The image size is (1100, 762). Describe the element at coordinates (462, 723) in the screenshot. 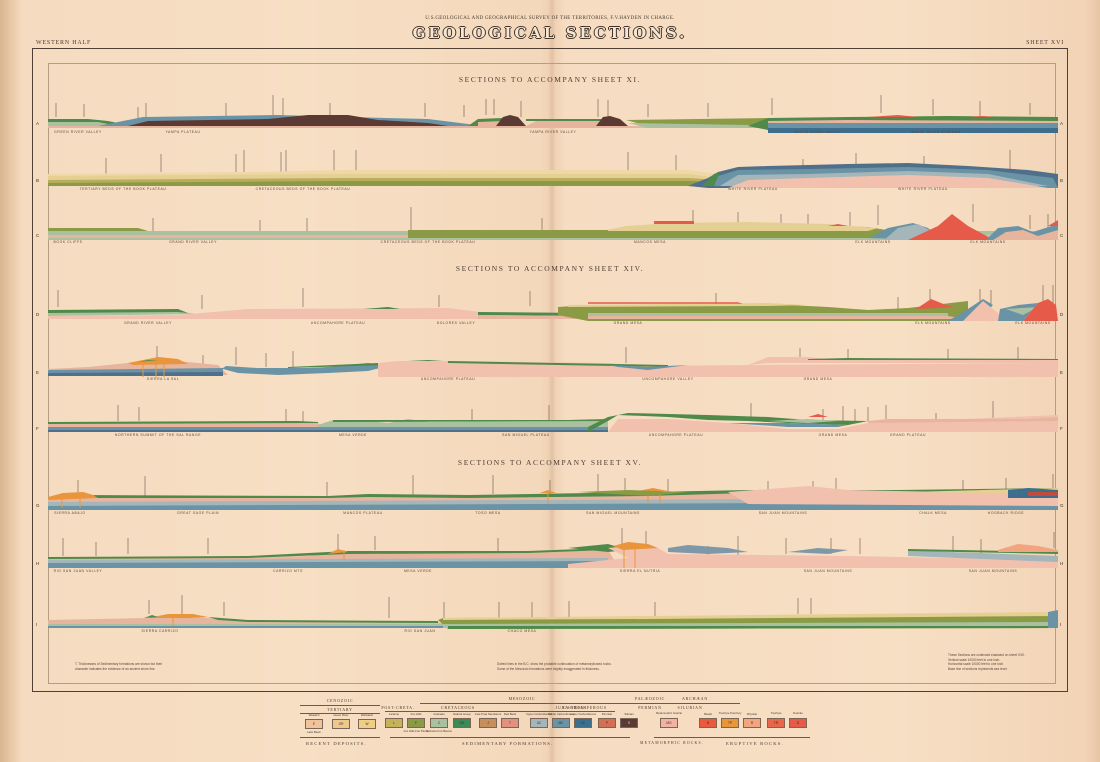

I see `swatch-dakota: DG` at that location.